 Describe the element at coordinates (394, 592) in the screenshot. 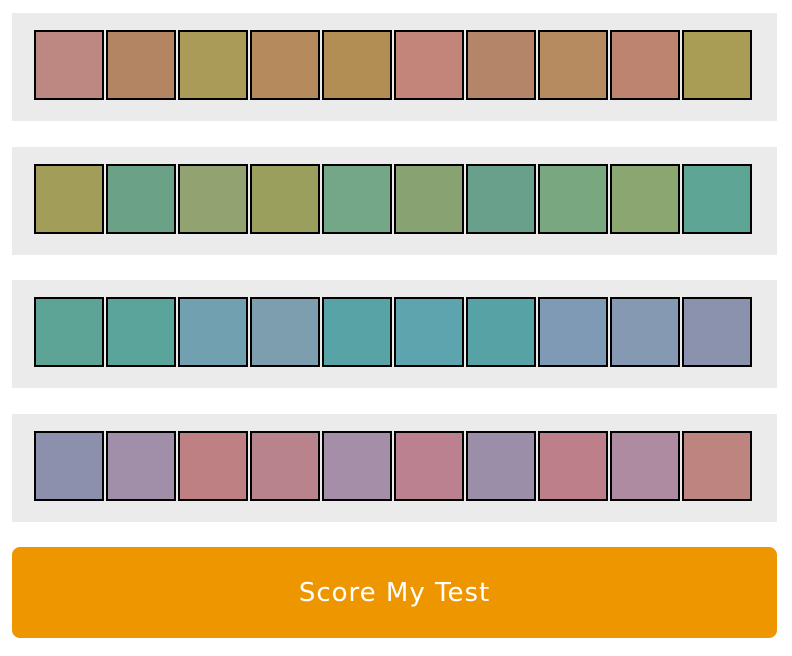

I see `score-my-test-button: Score My Test` at that location.